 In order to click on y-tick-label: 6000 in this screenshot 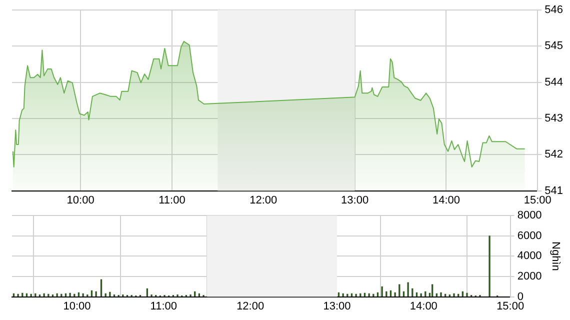, I will do `click(529, 236)`.